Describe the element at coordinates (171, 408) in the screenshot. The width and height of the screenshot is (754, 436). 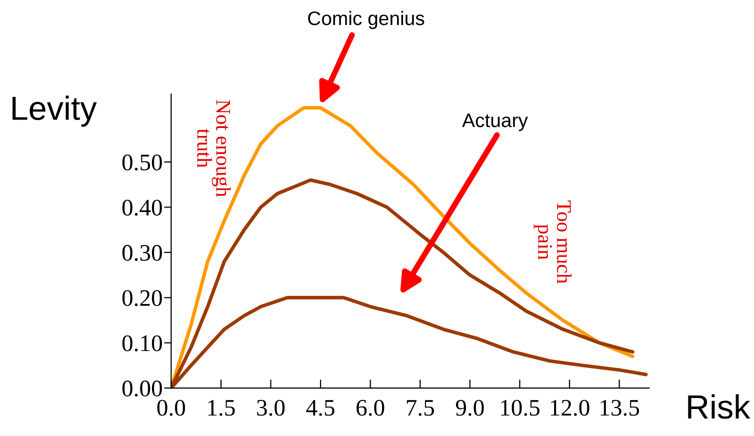
I see `x-tick-label: 0.0` at that location.